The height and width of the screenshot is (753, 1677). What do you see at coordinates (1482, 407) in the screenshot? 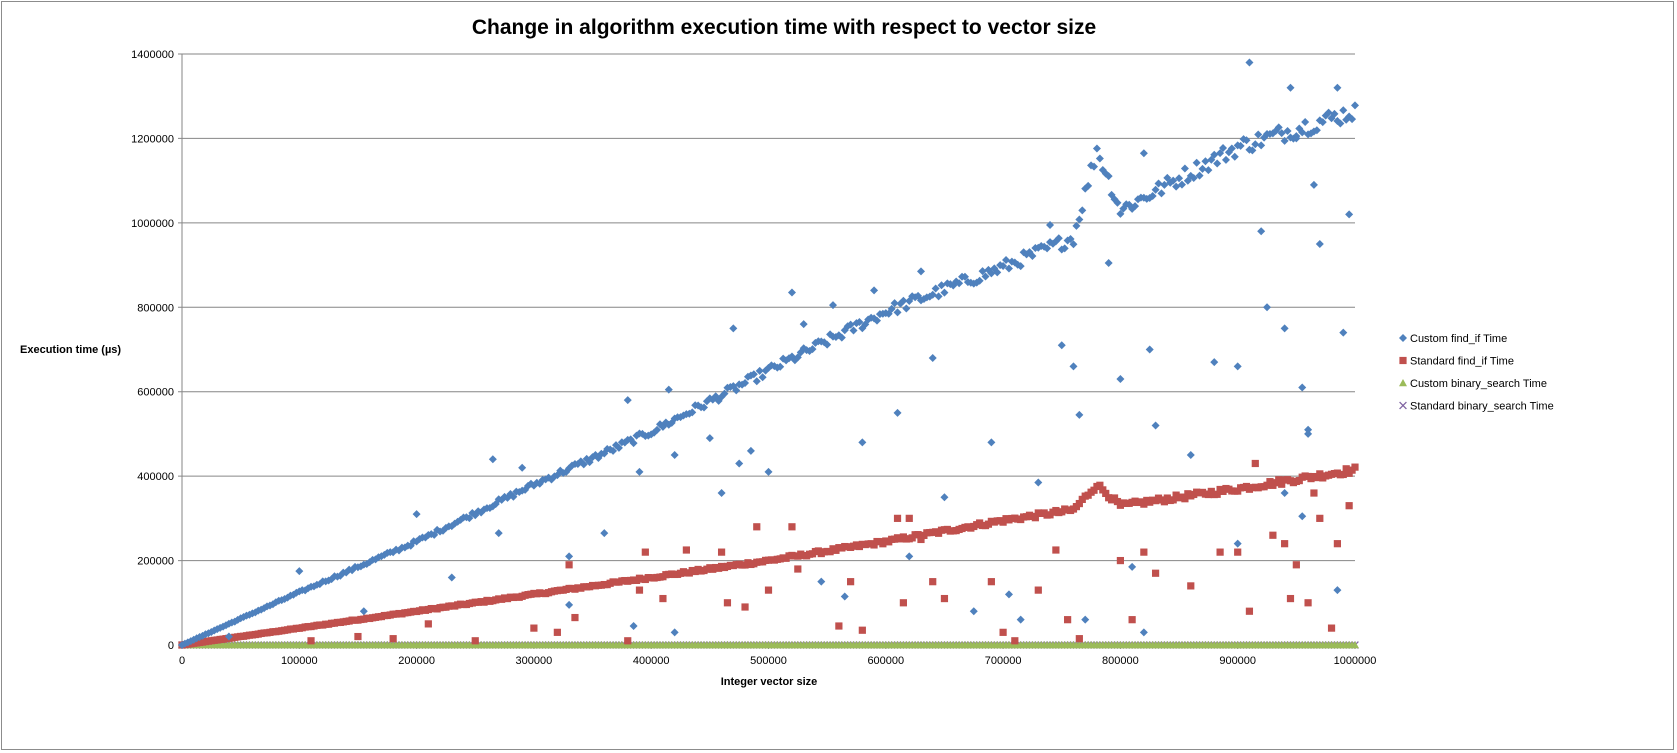
I see `legend-label: Standard binary_search Time` at bounding box center [1482, 407].